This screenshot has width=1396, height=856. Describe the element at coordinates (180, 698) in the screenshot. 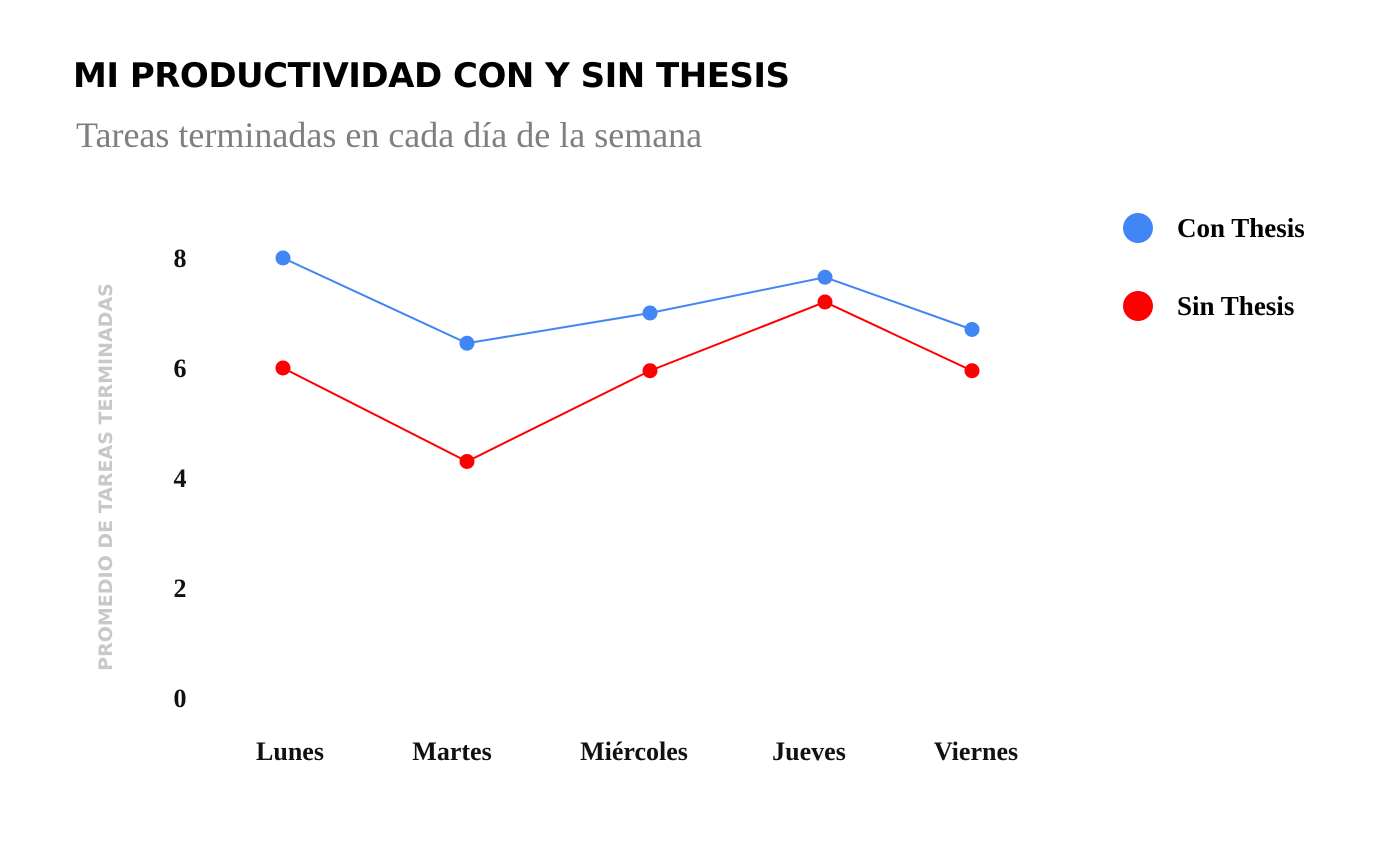

I see `y-tick-label: 0` at that location.